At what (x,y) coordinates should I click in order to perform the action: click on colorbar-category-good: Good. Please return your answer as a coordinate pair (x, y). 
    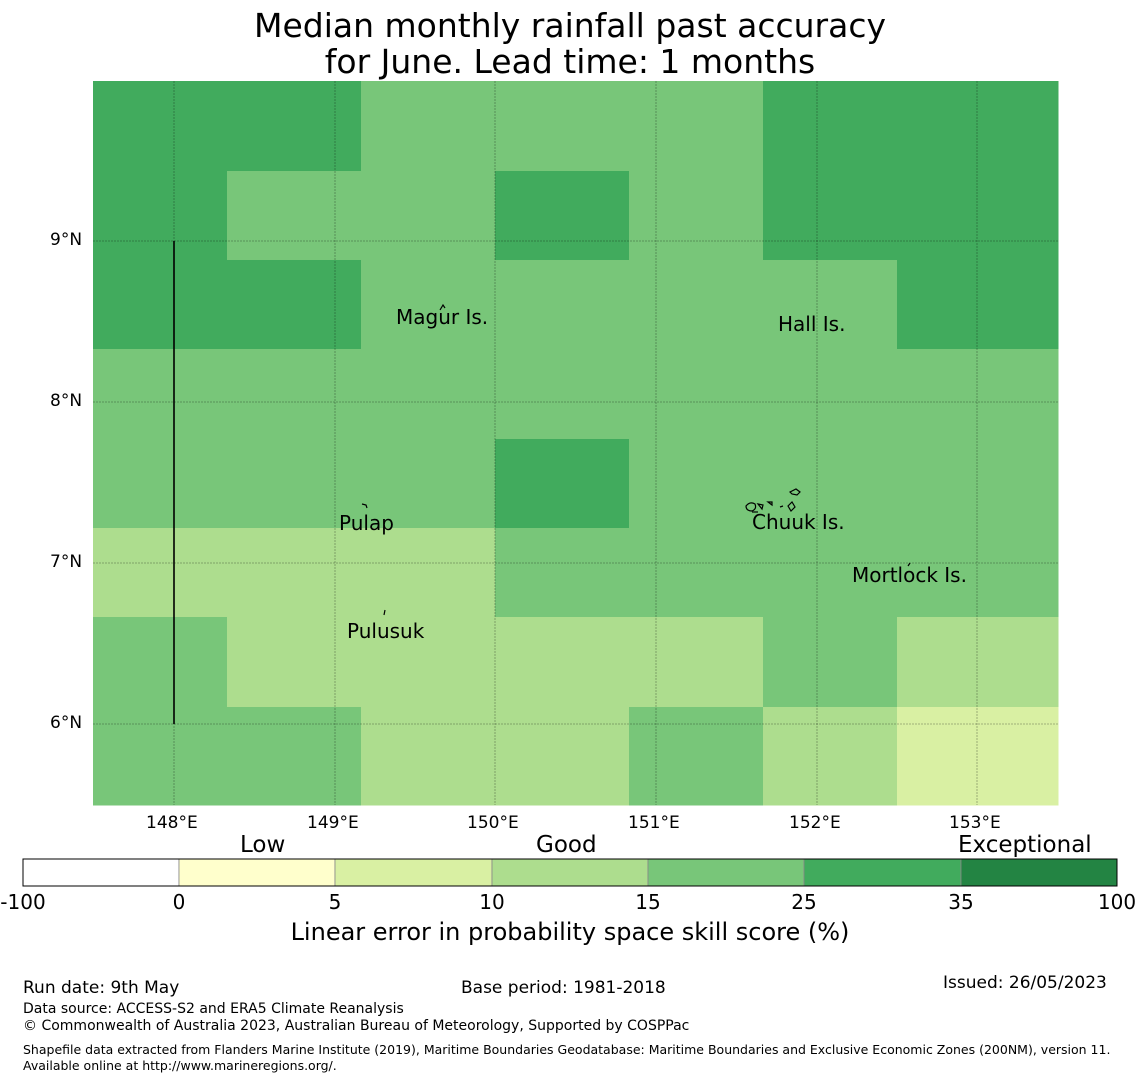
    Looking at the image, I should click on (566, 845).